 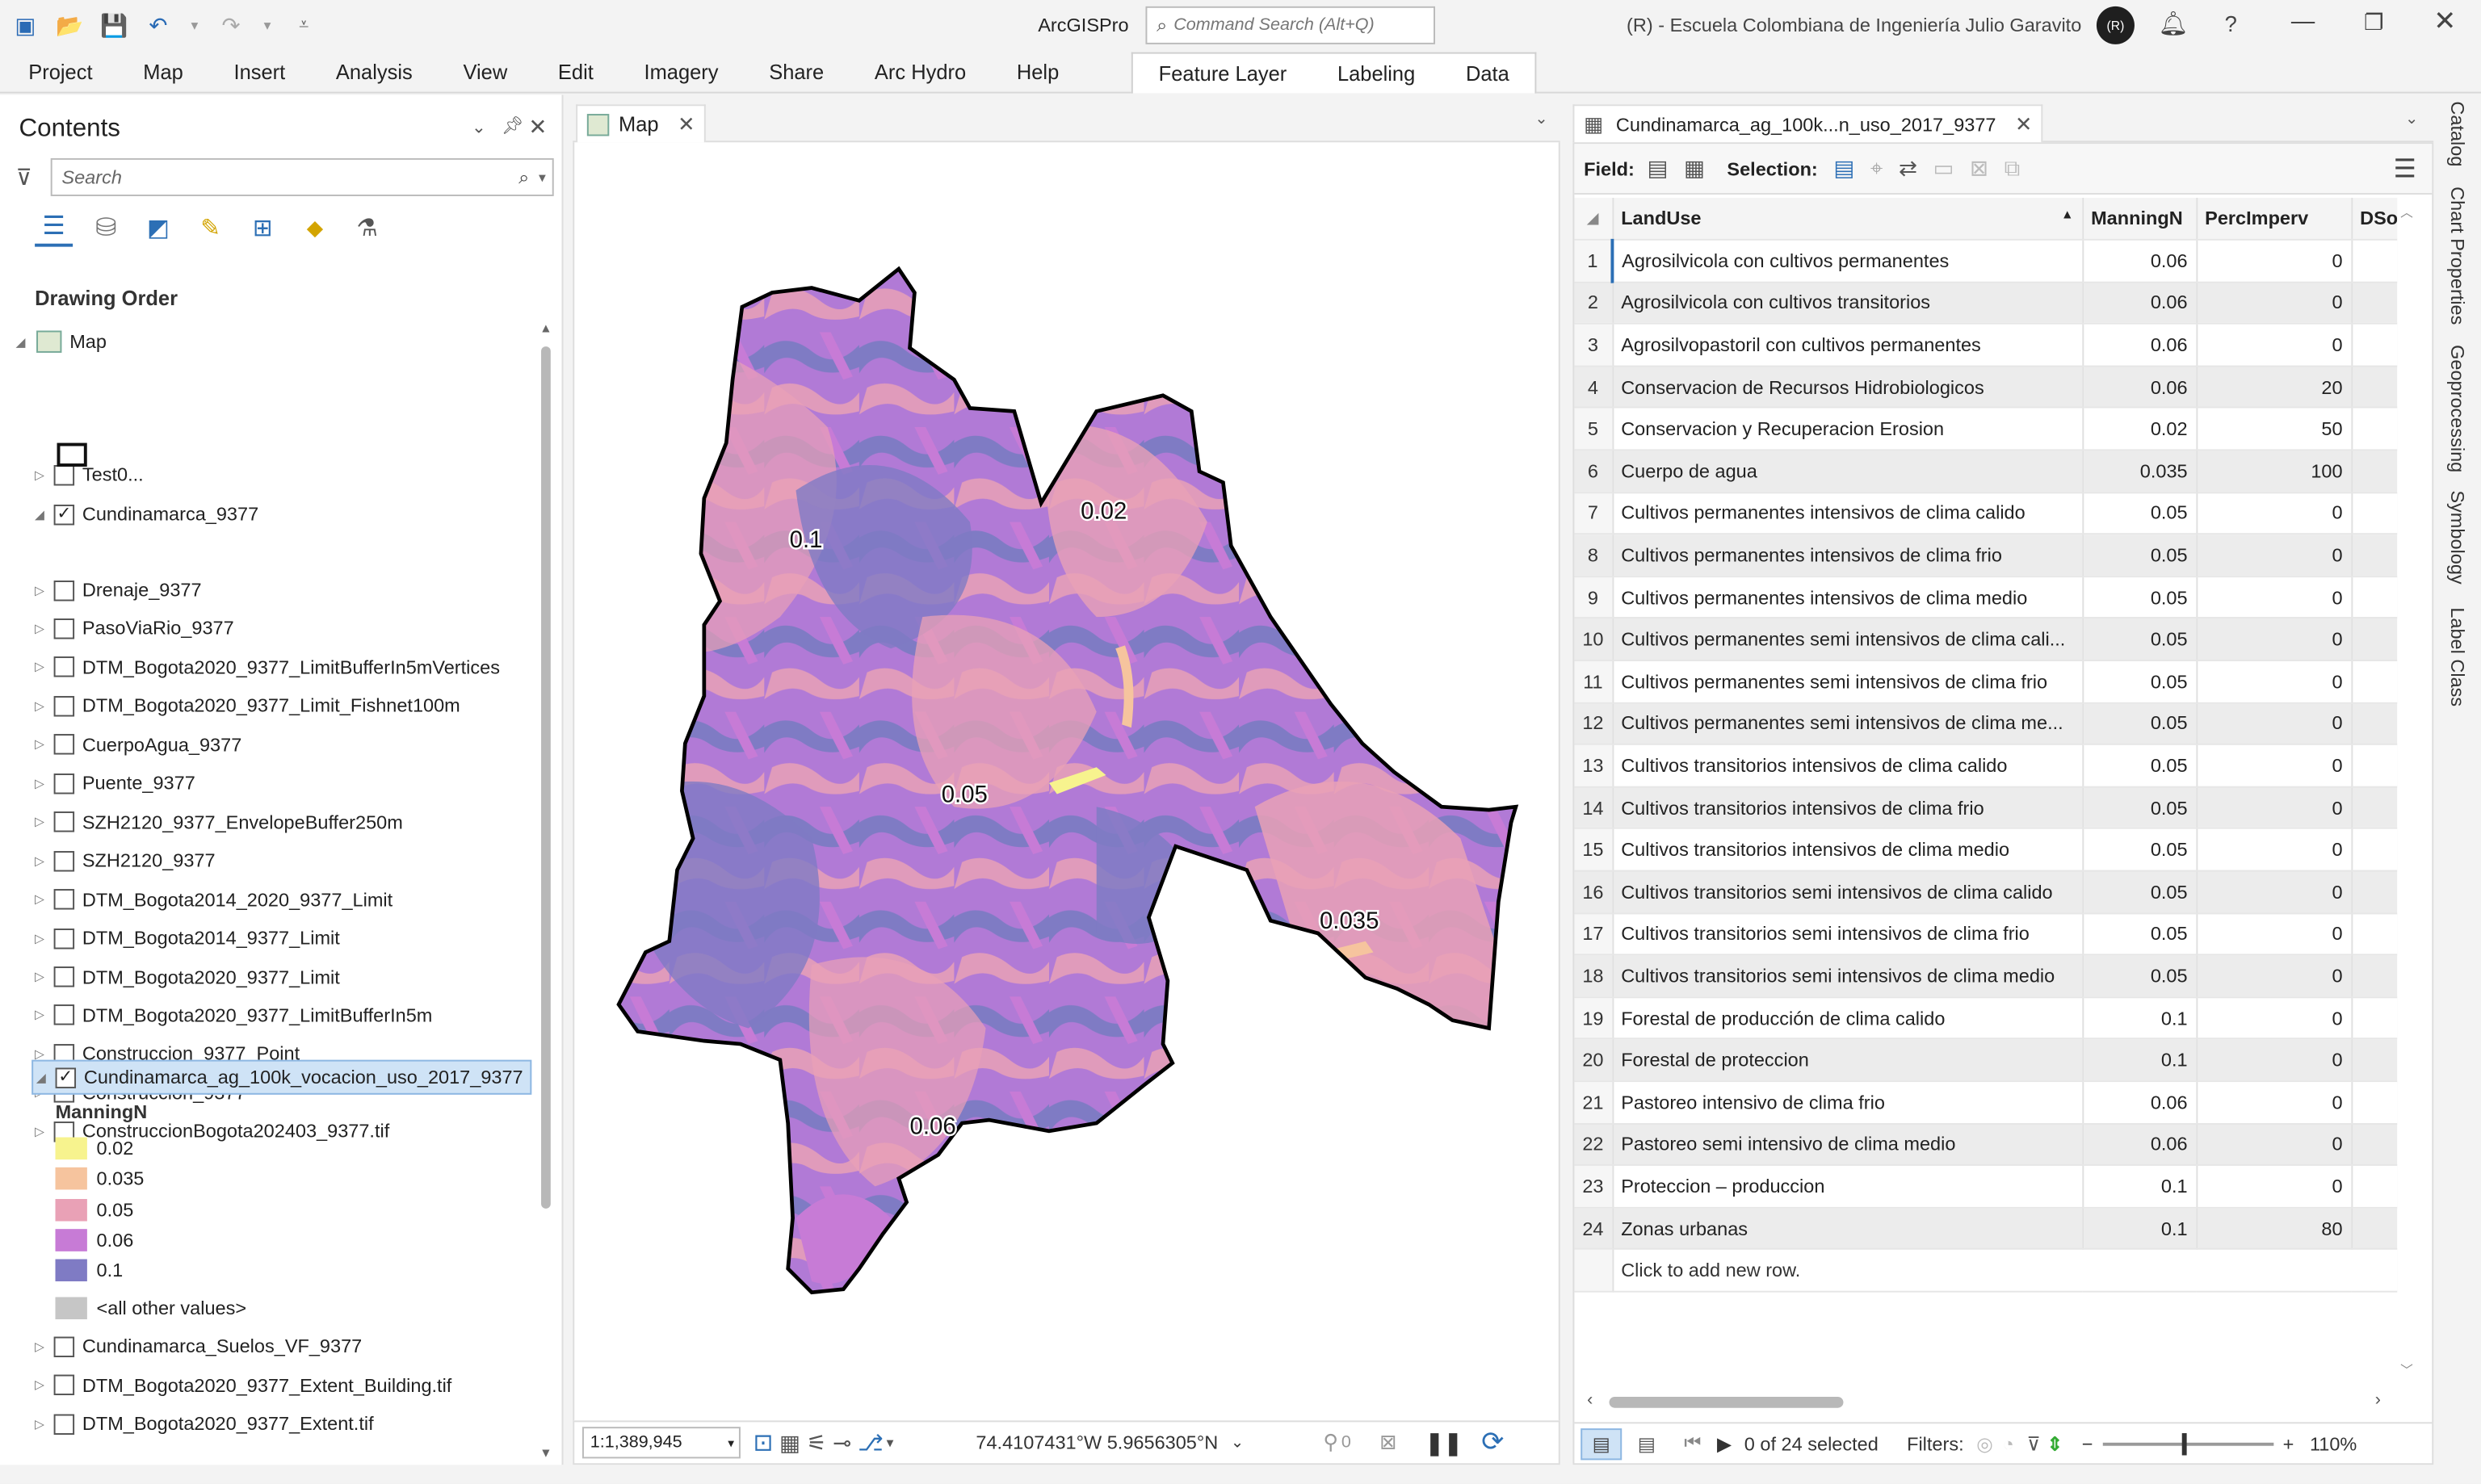 I want to click on row-number: 7, so click(x=1594, y=513).